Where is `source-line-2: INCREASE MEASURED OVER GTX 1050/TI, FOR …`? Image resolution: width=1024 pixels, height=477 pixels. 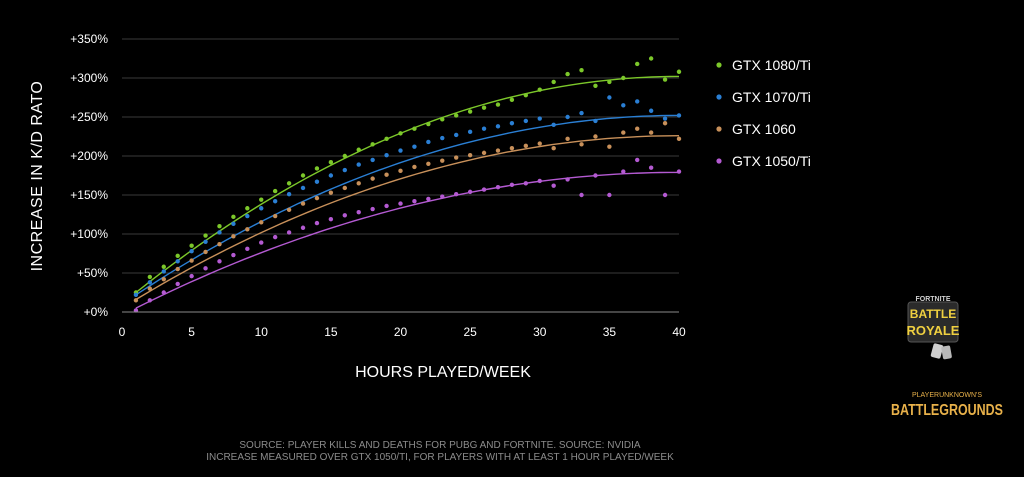 source-line-2: INCREASE MEASURED OVER GTX 1050/TI, FOR … is located at coordinates (440, 457).